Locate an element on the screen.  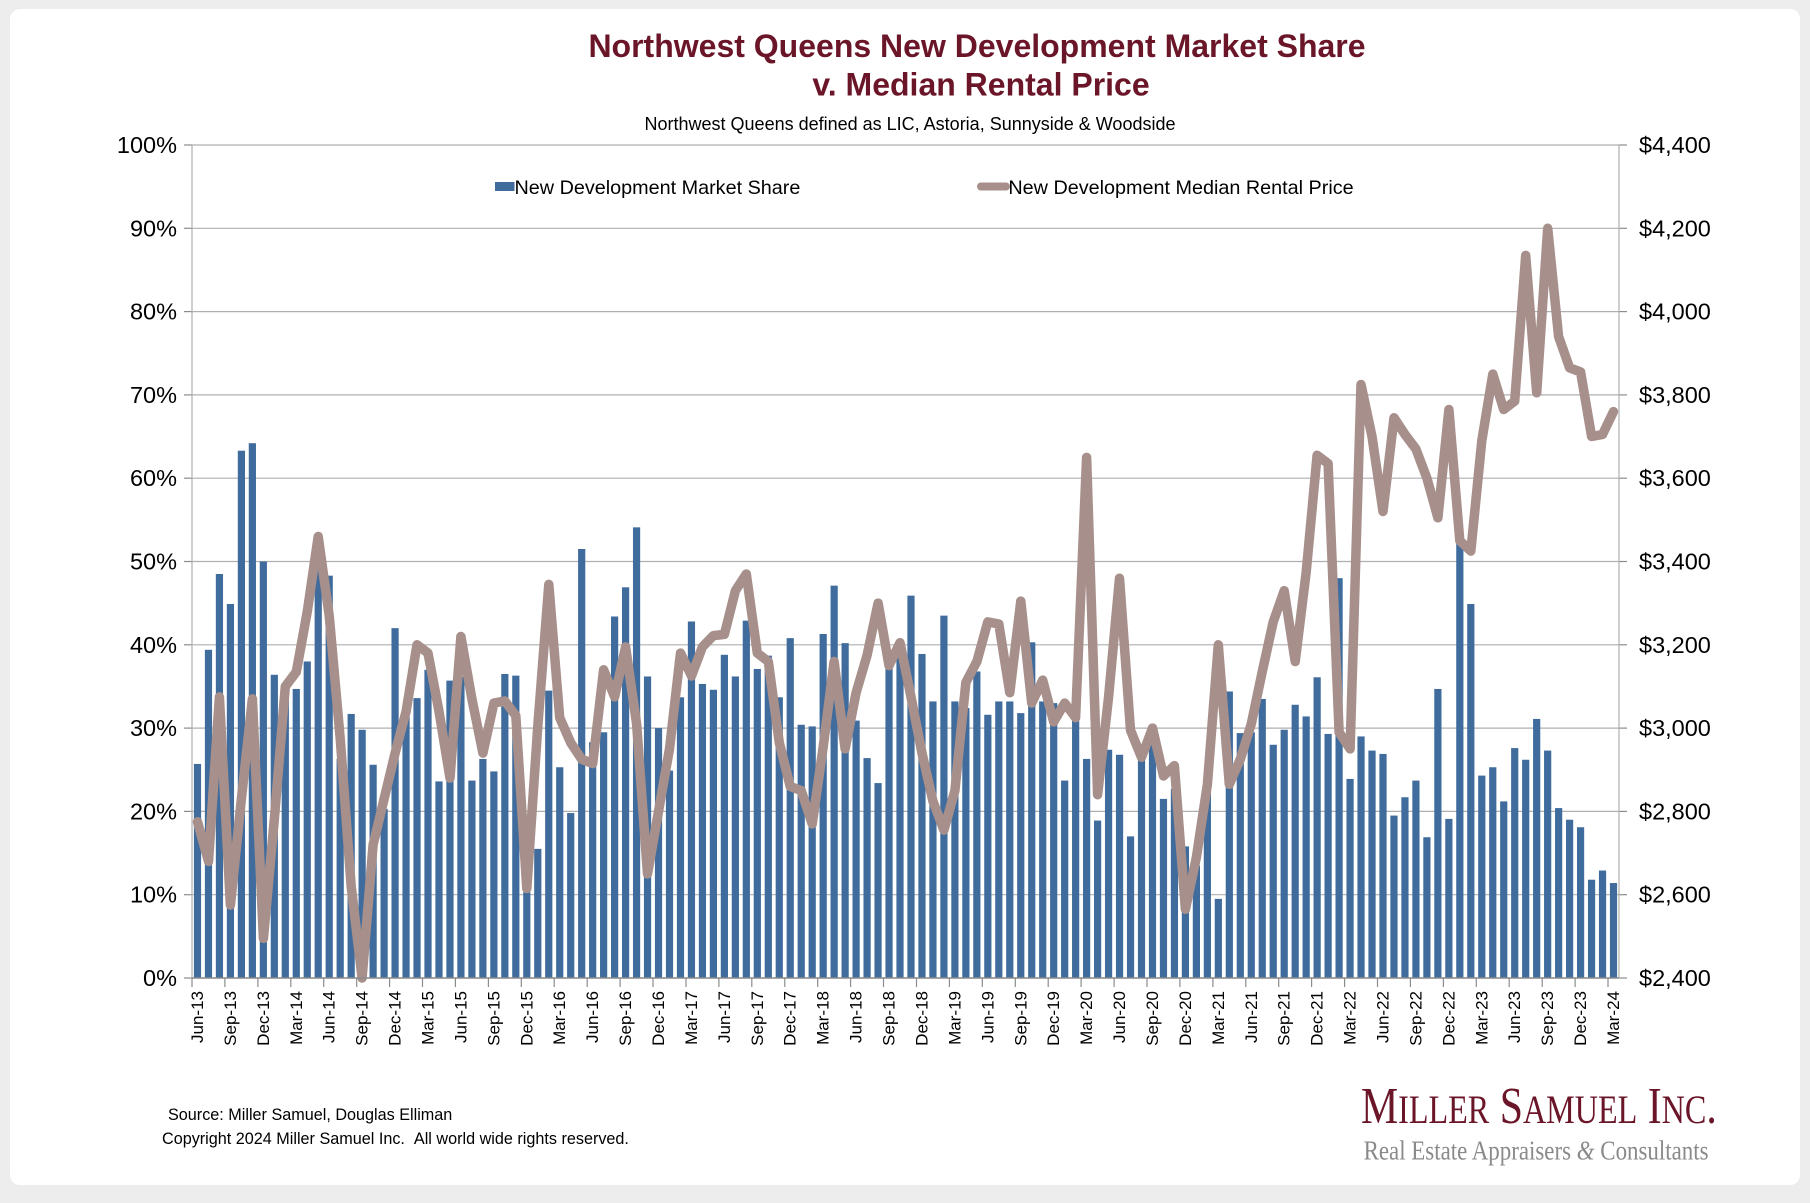
svg-text: Jun-16 is located at coordinates (592, 1017).